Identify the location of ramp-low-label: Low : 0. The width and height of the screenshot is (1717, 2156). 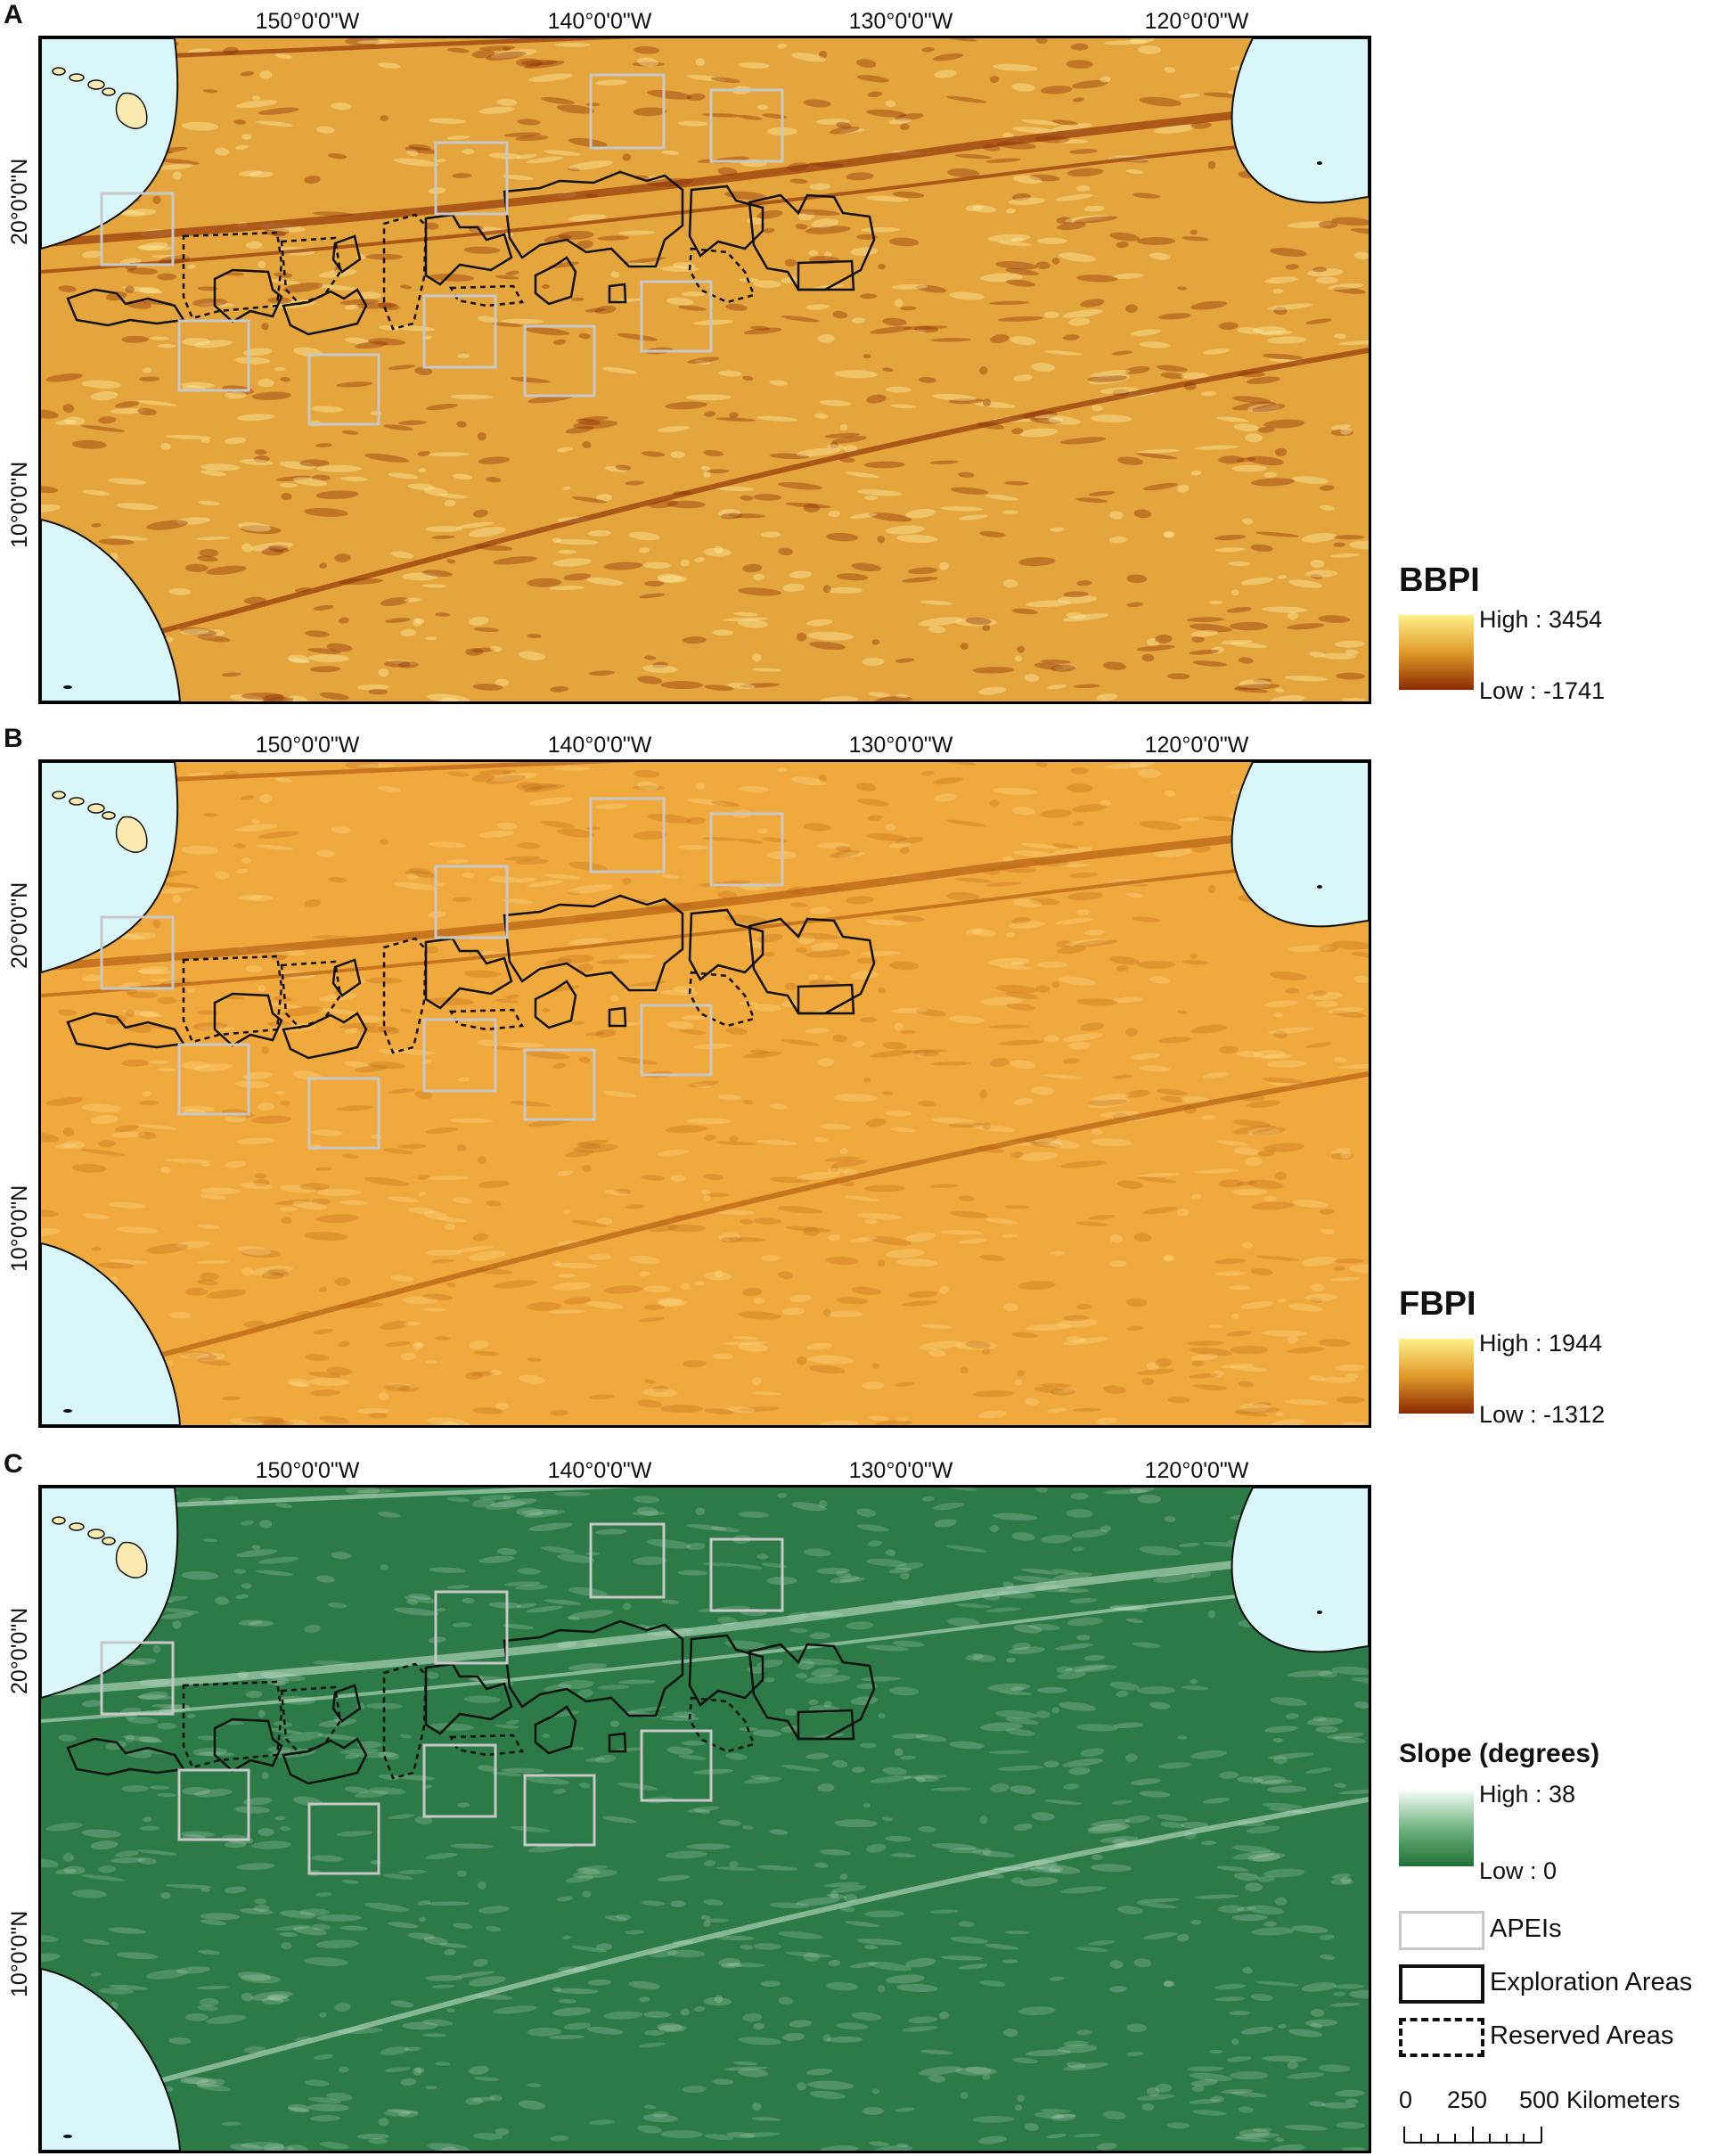
(1518, 1870).